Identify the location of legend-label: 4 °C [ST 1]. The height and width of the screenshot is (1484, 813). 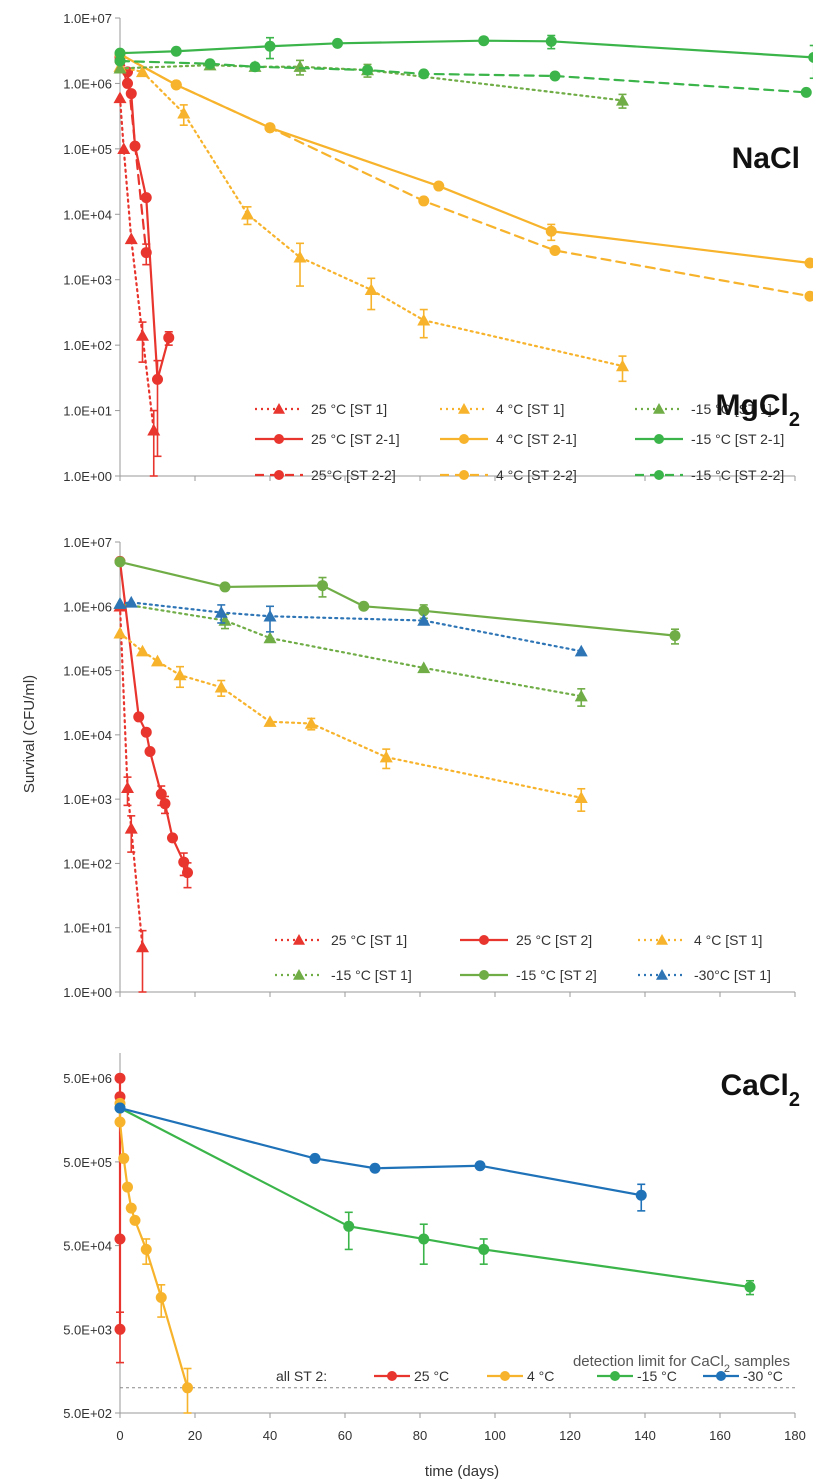
(530, 409).